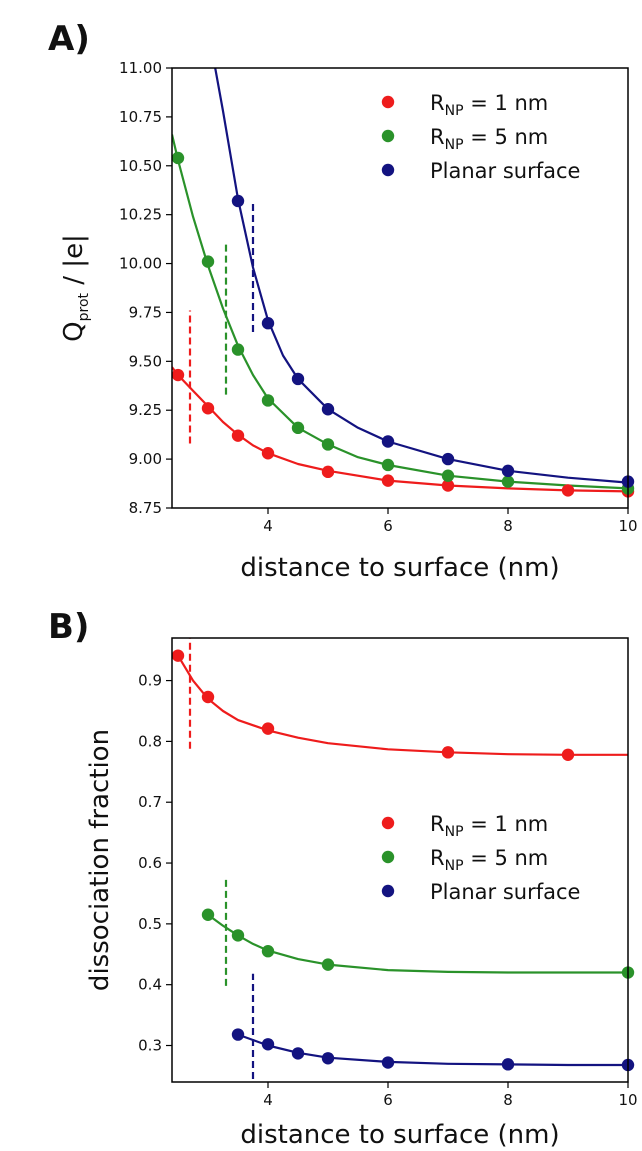  What do you see at coordinates (100, 860) in the screenshot?
I see `y-axis-label-b: dissociation fraction` at bounding box center [100, 860].